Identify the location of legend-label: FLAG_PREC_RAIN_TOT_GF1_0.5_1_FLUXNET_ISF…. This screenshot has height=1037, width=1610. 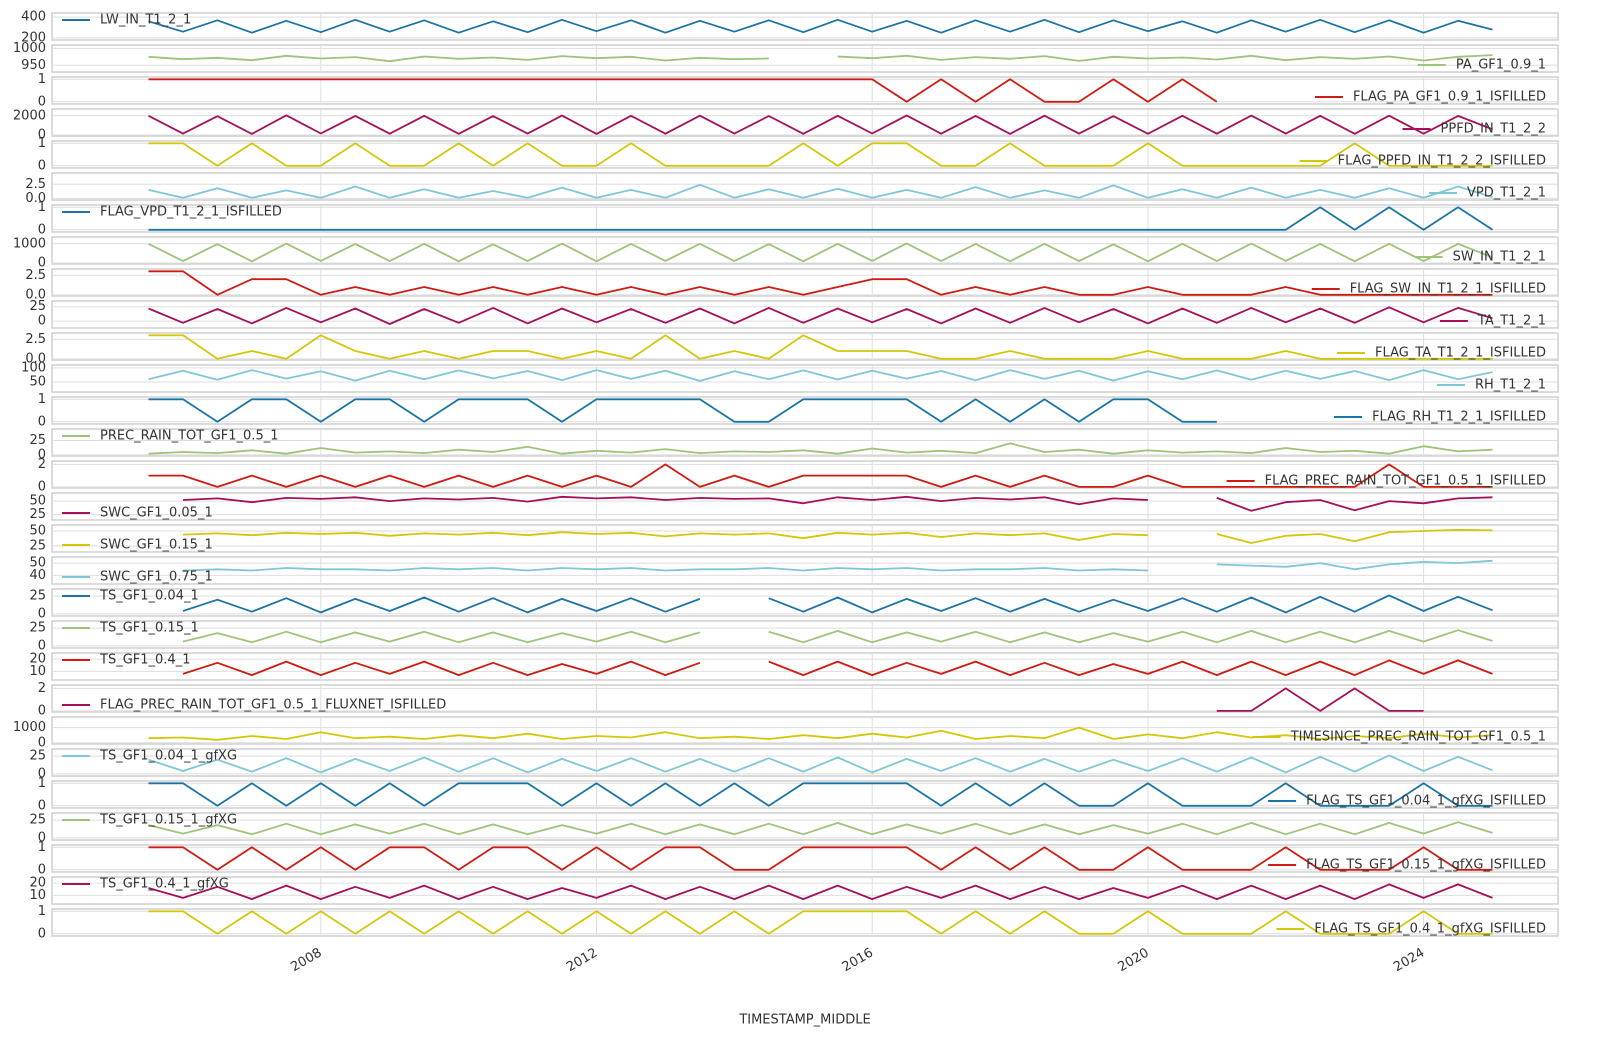
(273, 705).